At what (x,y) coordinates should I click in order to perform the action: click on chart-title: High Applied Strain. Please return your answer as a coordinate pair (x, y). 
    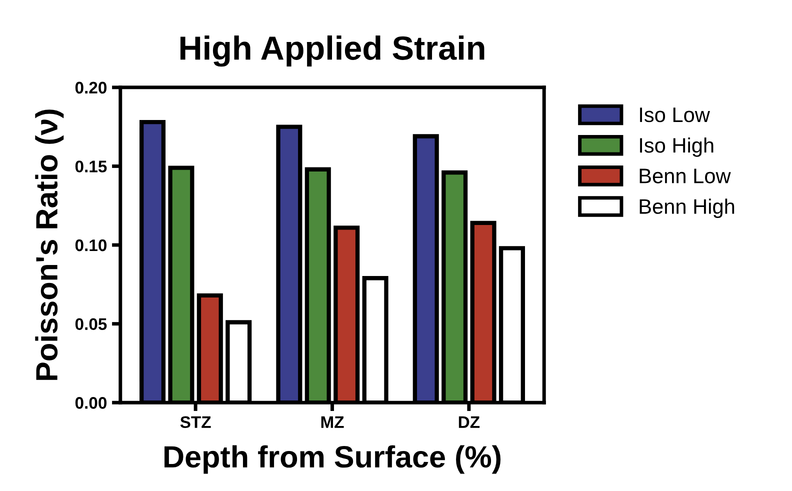
    Looking at the image, I should click on (332, 51).